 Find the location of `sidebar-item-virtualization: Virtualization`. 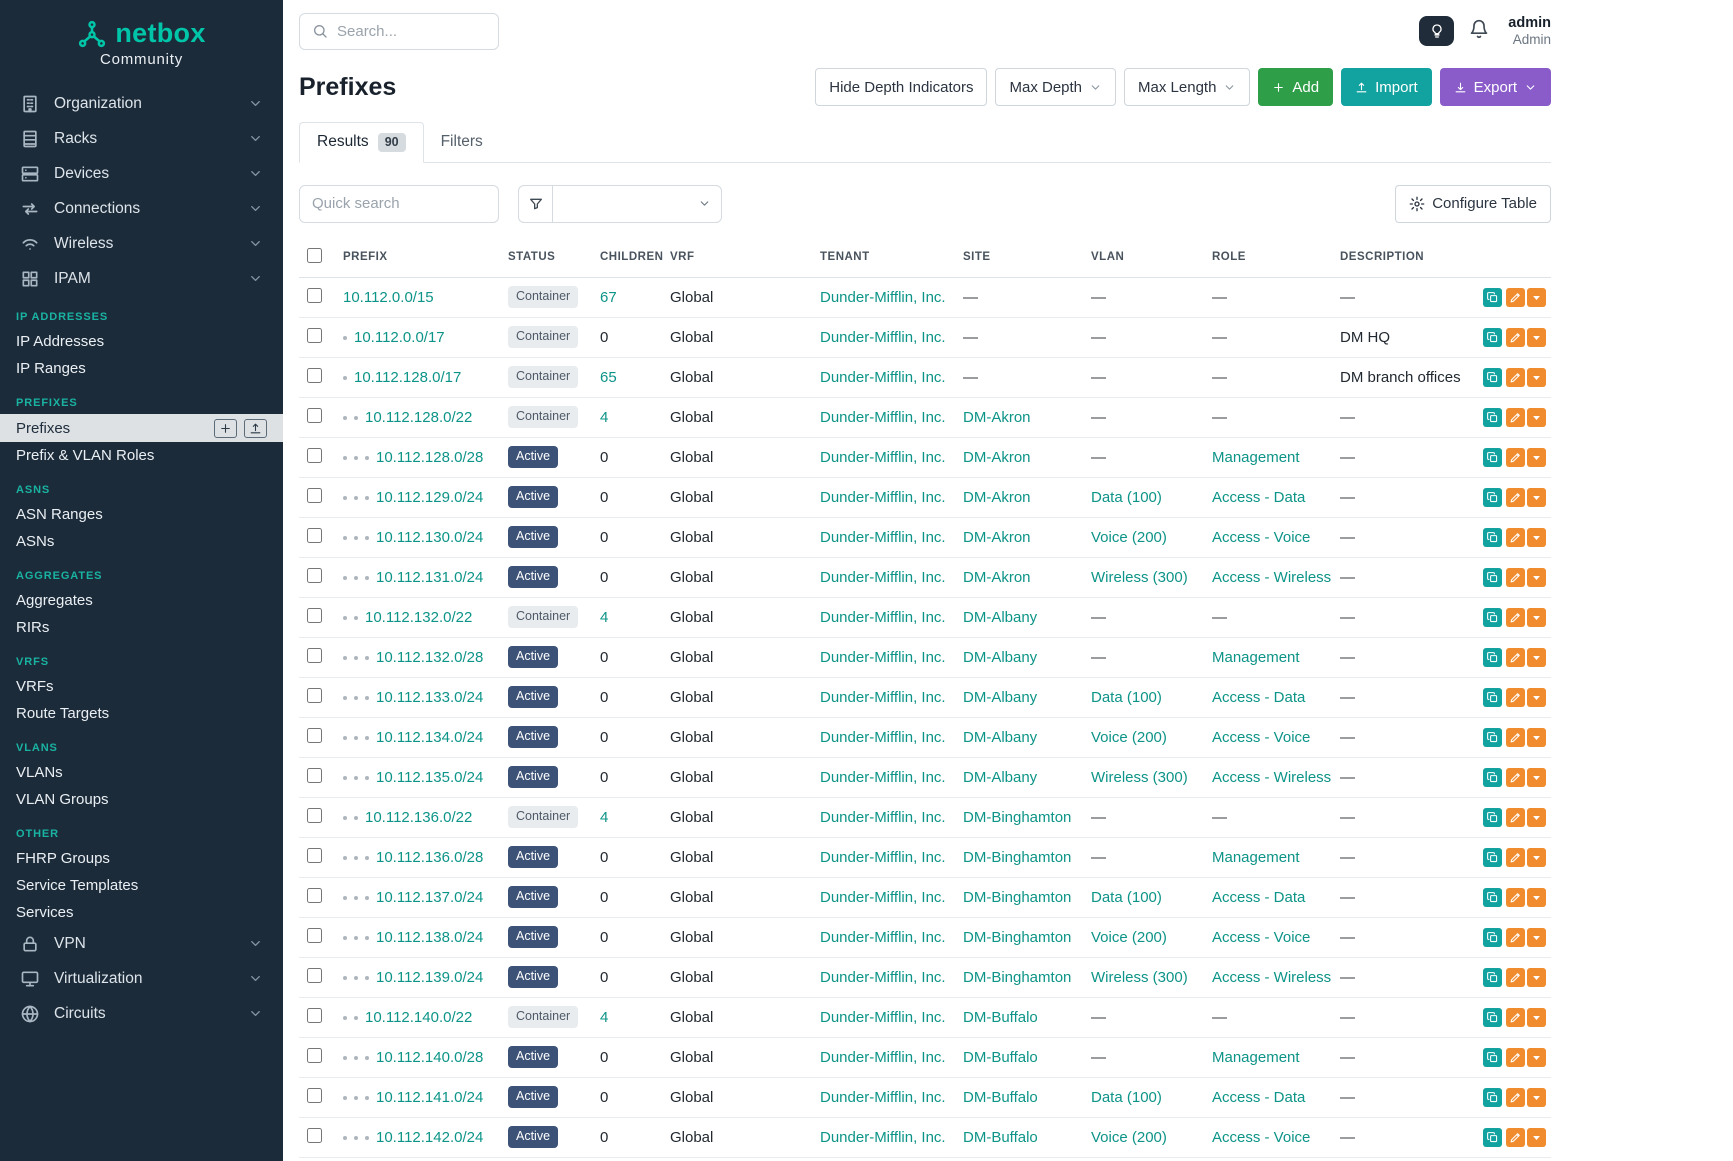

sidebar-item-virtualization: Virtualization is located at coordinates (141, 978).